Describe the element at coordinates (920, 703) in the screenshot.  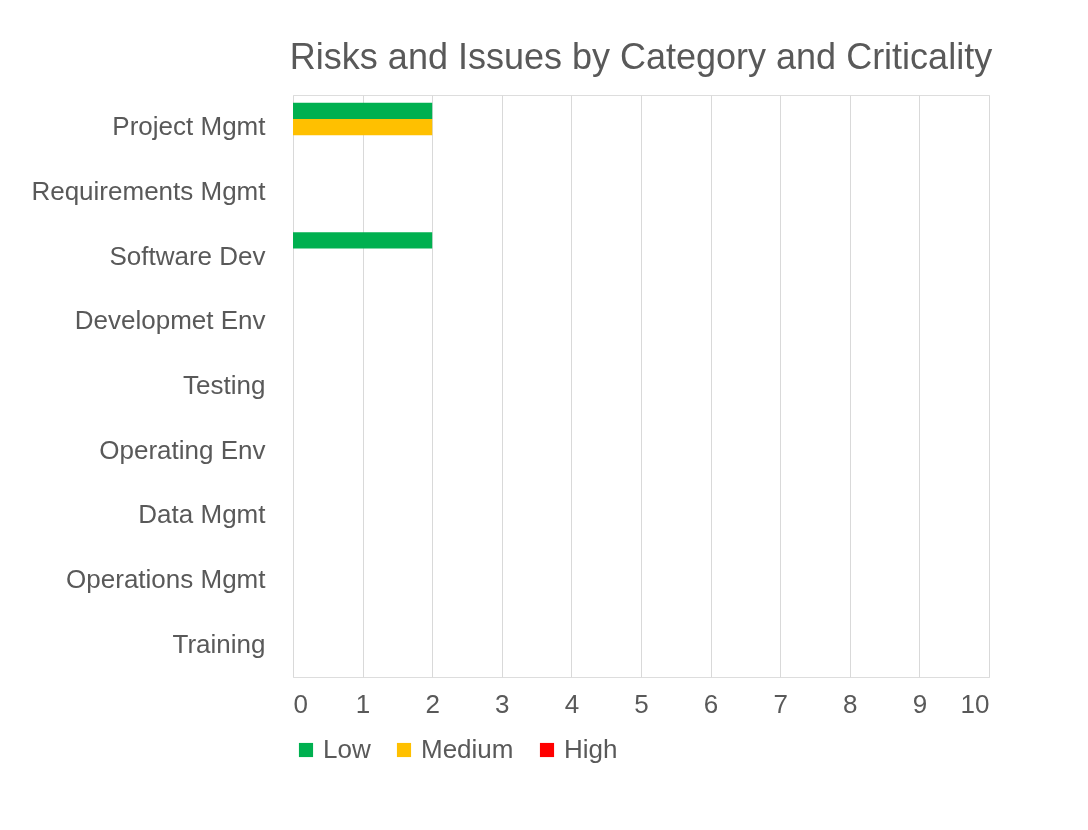
I see `x-tick-label: 9` at that location.